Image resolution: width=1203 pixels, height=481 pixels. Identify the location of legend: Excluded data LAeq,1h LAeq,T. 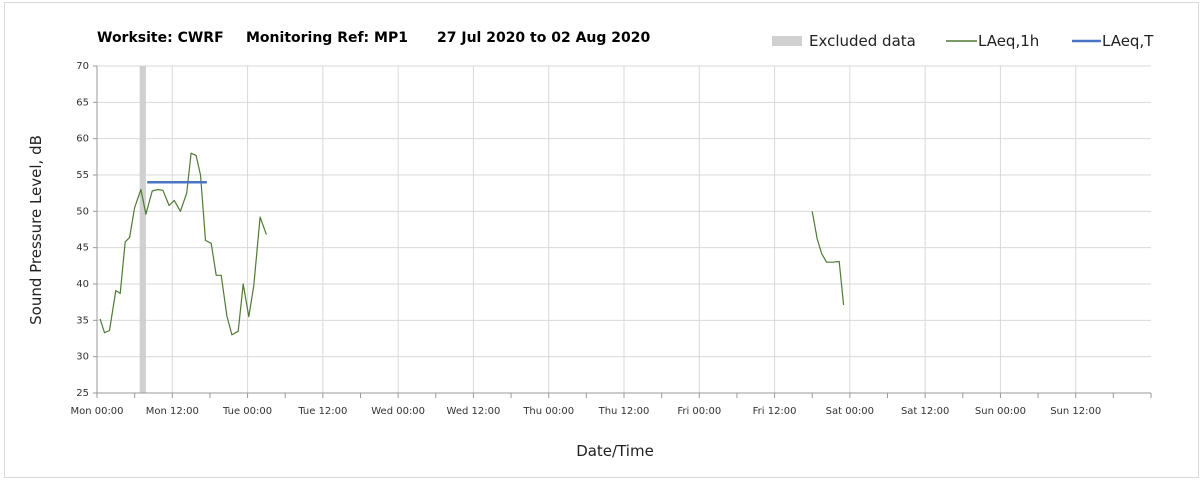
(963, 41).